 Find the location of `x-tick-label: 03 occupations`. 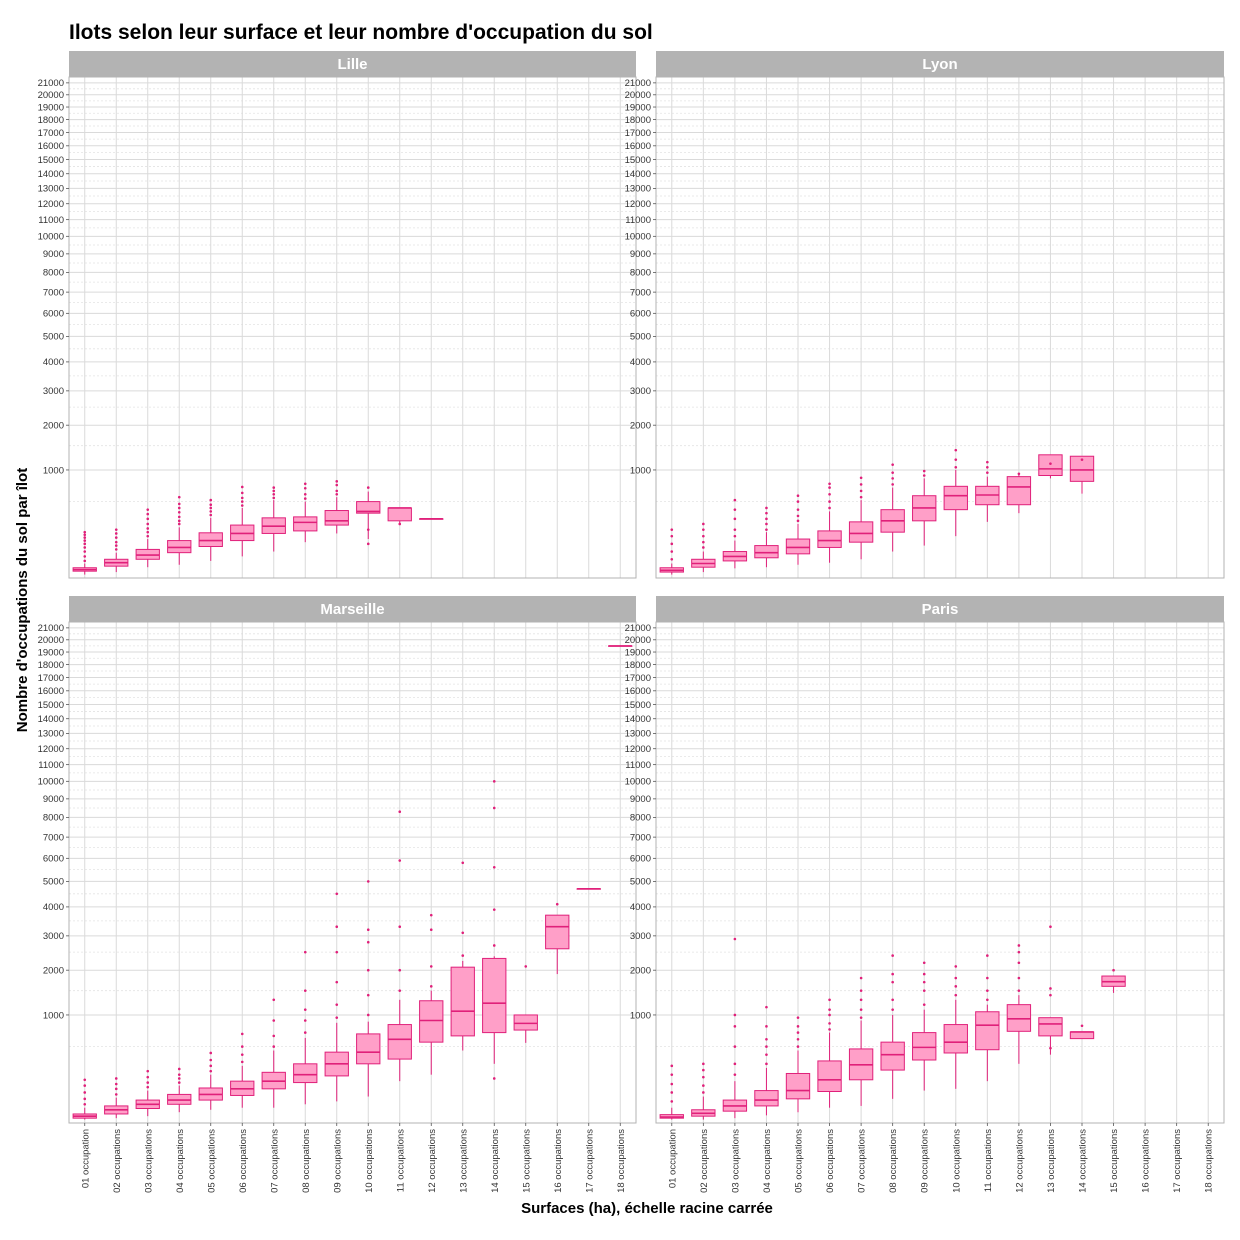

x-tick-label: 03 occupations is located at coordinates (735, 1161).